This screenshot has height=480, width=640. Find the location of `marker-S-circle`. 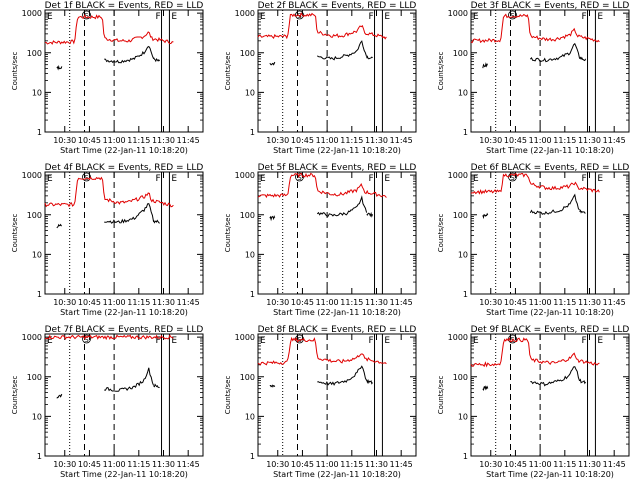

marker-S-circle is located at coordinates (299, 177).